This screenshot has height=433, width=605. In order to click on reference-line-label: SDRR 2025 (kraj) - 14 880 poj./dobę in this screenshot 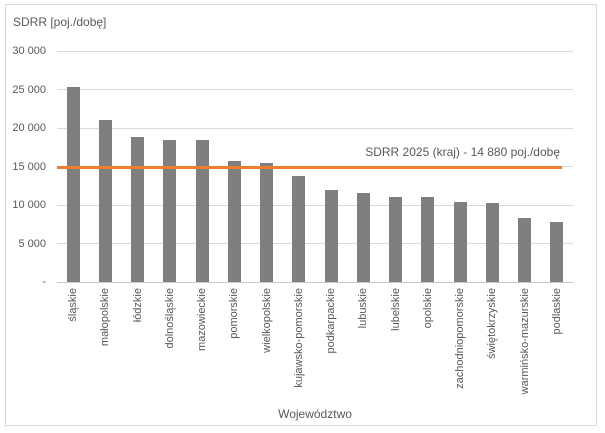, I will do `click(462, 152)`.